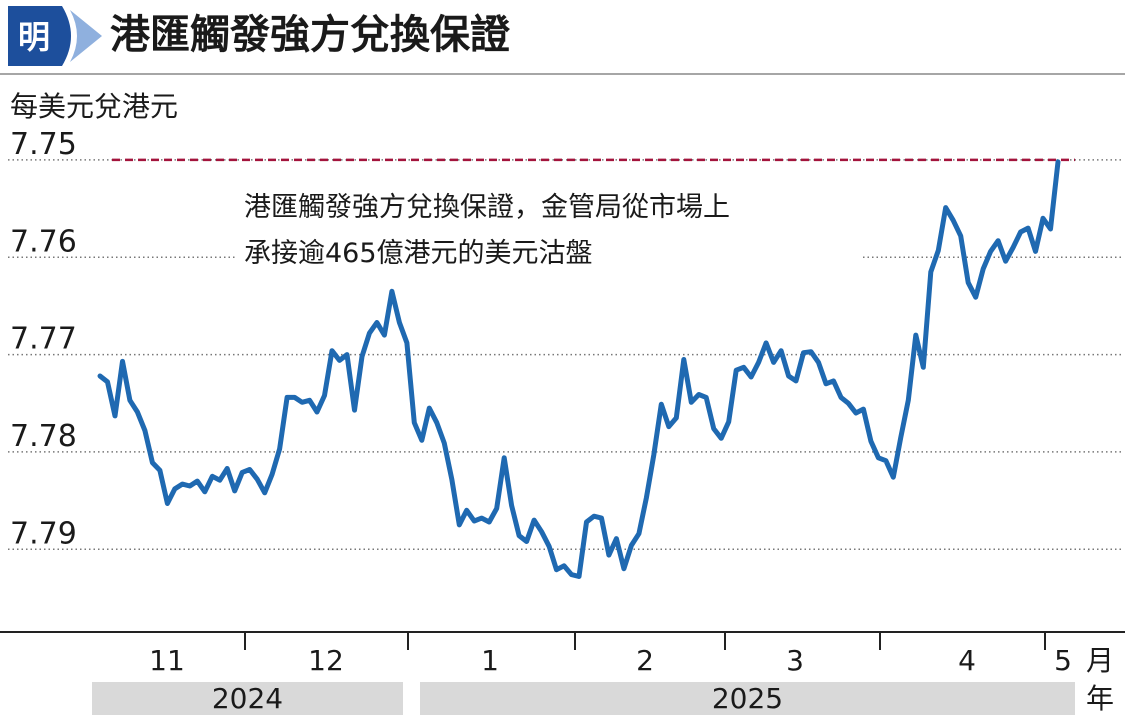 The width and height of the screenshot is (1125, 724). I want to click on month-label: 11, so click(167, 660).